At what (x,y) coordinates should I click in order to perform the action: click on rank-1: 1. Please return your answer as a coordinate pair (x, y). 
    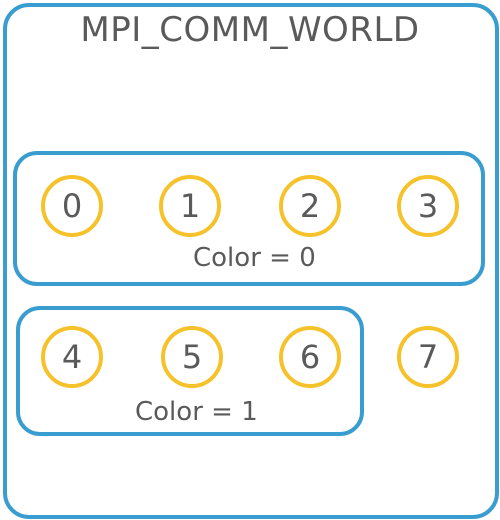
    Looking at the image, I should click on (190, 206).